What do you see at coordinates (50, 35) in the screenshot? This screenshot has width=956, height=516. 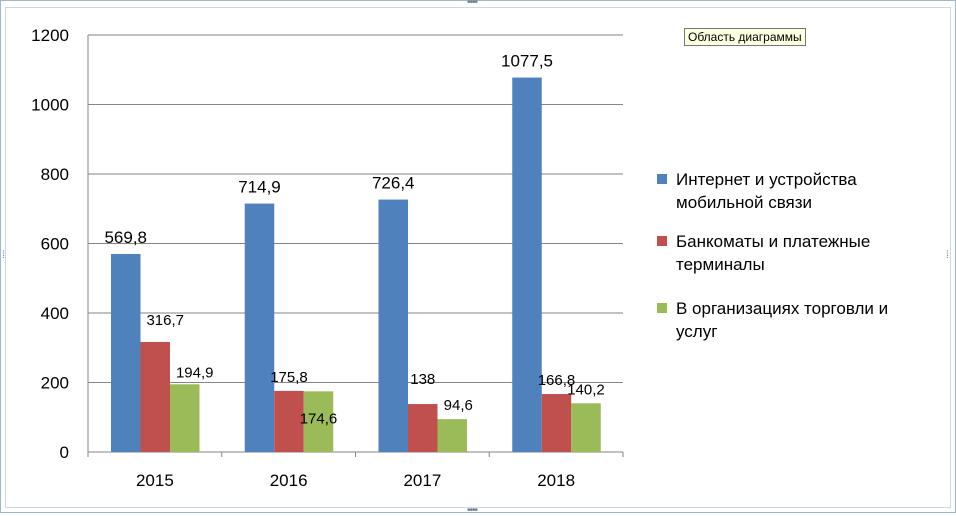 I see `y-tick-label: 1200` at bounding box center [50, 35].